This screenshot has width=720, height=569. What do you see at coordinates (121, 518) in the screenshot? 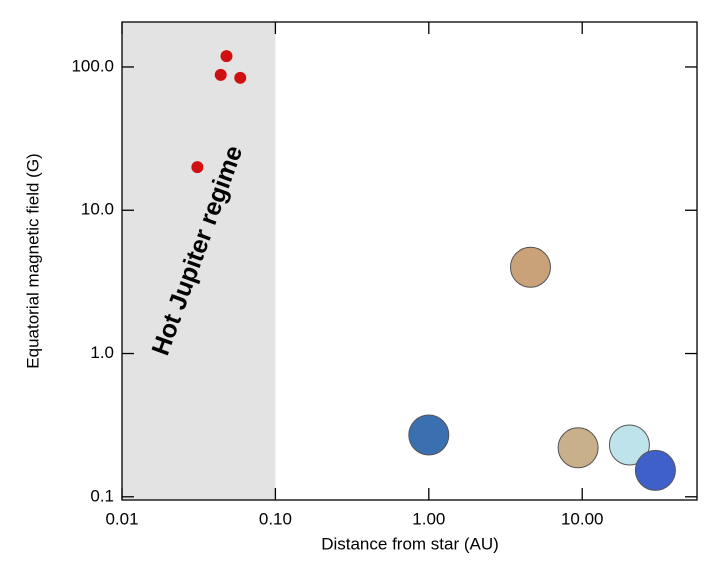
I see `x-tick-label: 0.01` at bounding box center [121, 518].